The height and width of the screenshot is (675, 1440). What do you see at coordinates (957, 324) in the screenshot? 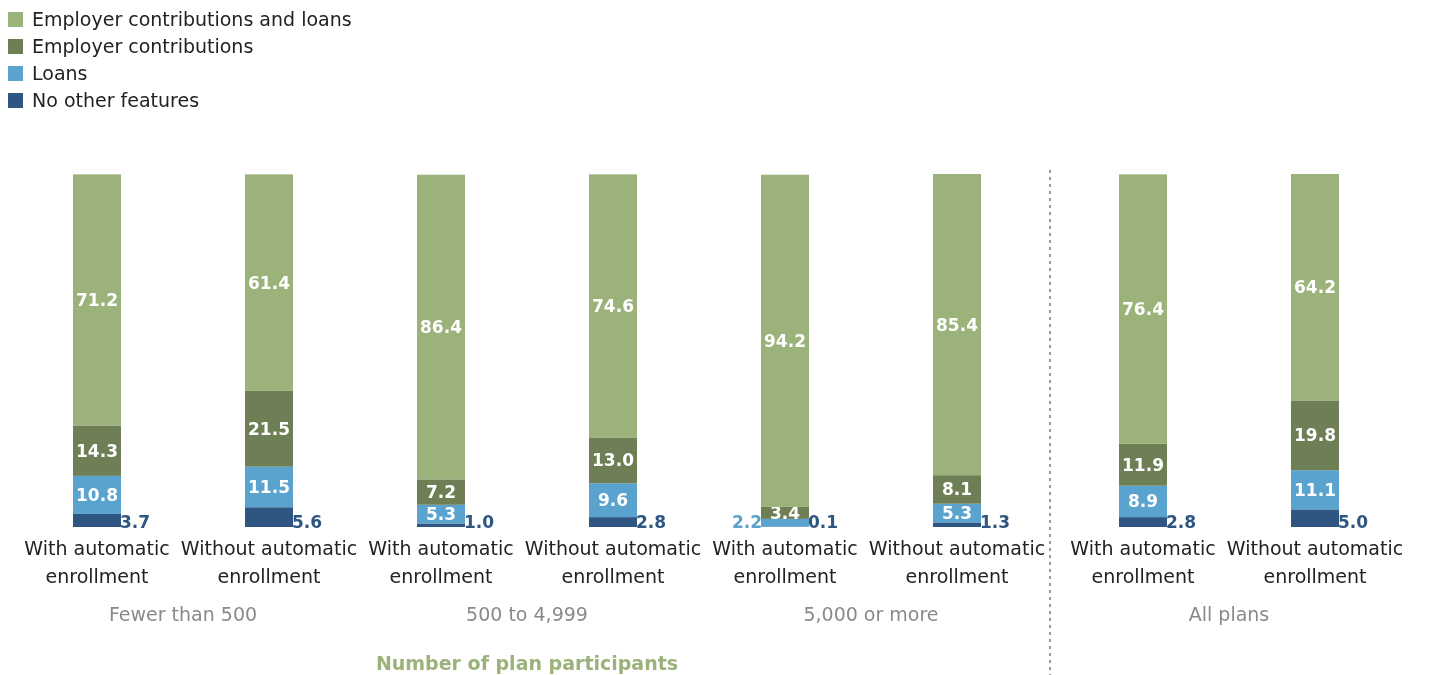
I see `data-label: 85.4` at bounding box center [957, 324].